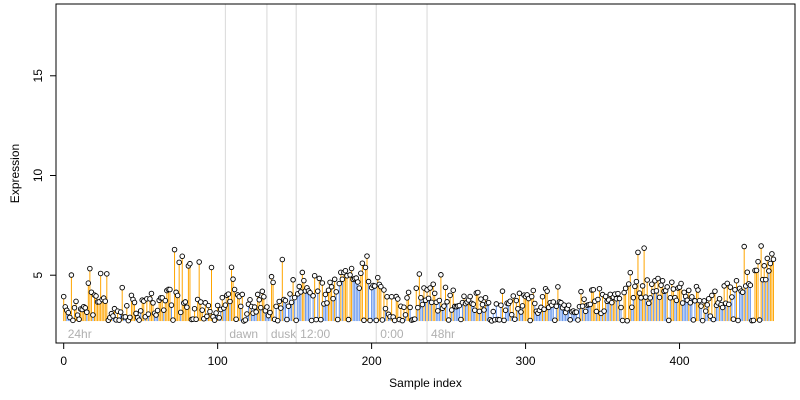 This screenshot has height=400, width=800. What do you see at coordinates (63, 361) in the screenshot?
I see `x-tick-label: 0` at bounding box center [63, 361].